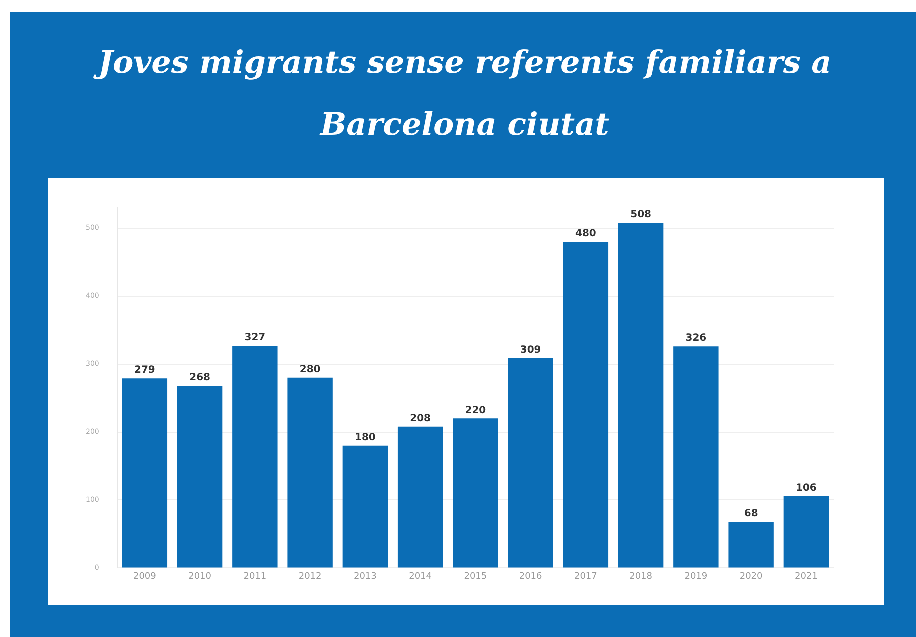  I want to click on x-tick-label: 2017, so click(586, 577).